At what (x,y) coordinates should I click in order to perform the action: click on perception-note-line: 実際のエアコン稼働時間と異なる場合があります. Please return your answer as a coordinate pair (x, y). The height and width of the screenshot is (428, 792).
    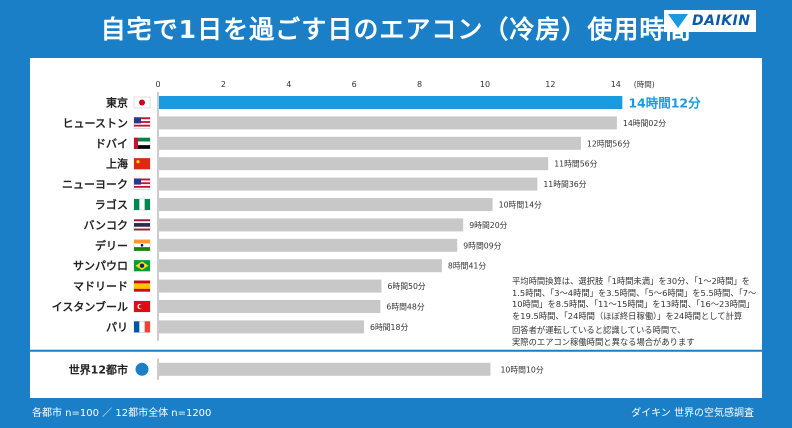
    Looking at the image, I should click on (603, 341).